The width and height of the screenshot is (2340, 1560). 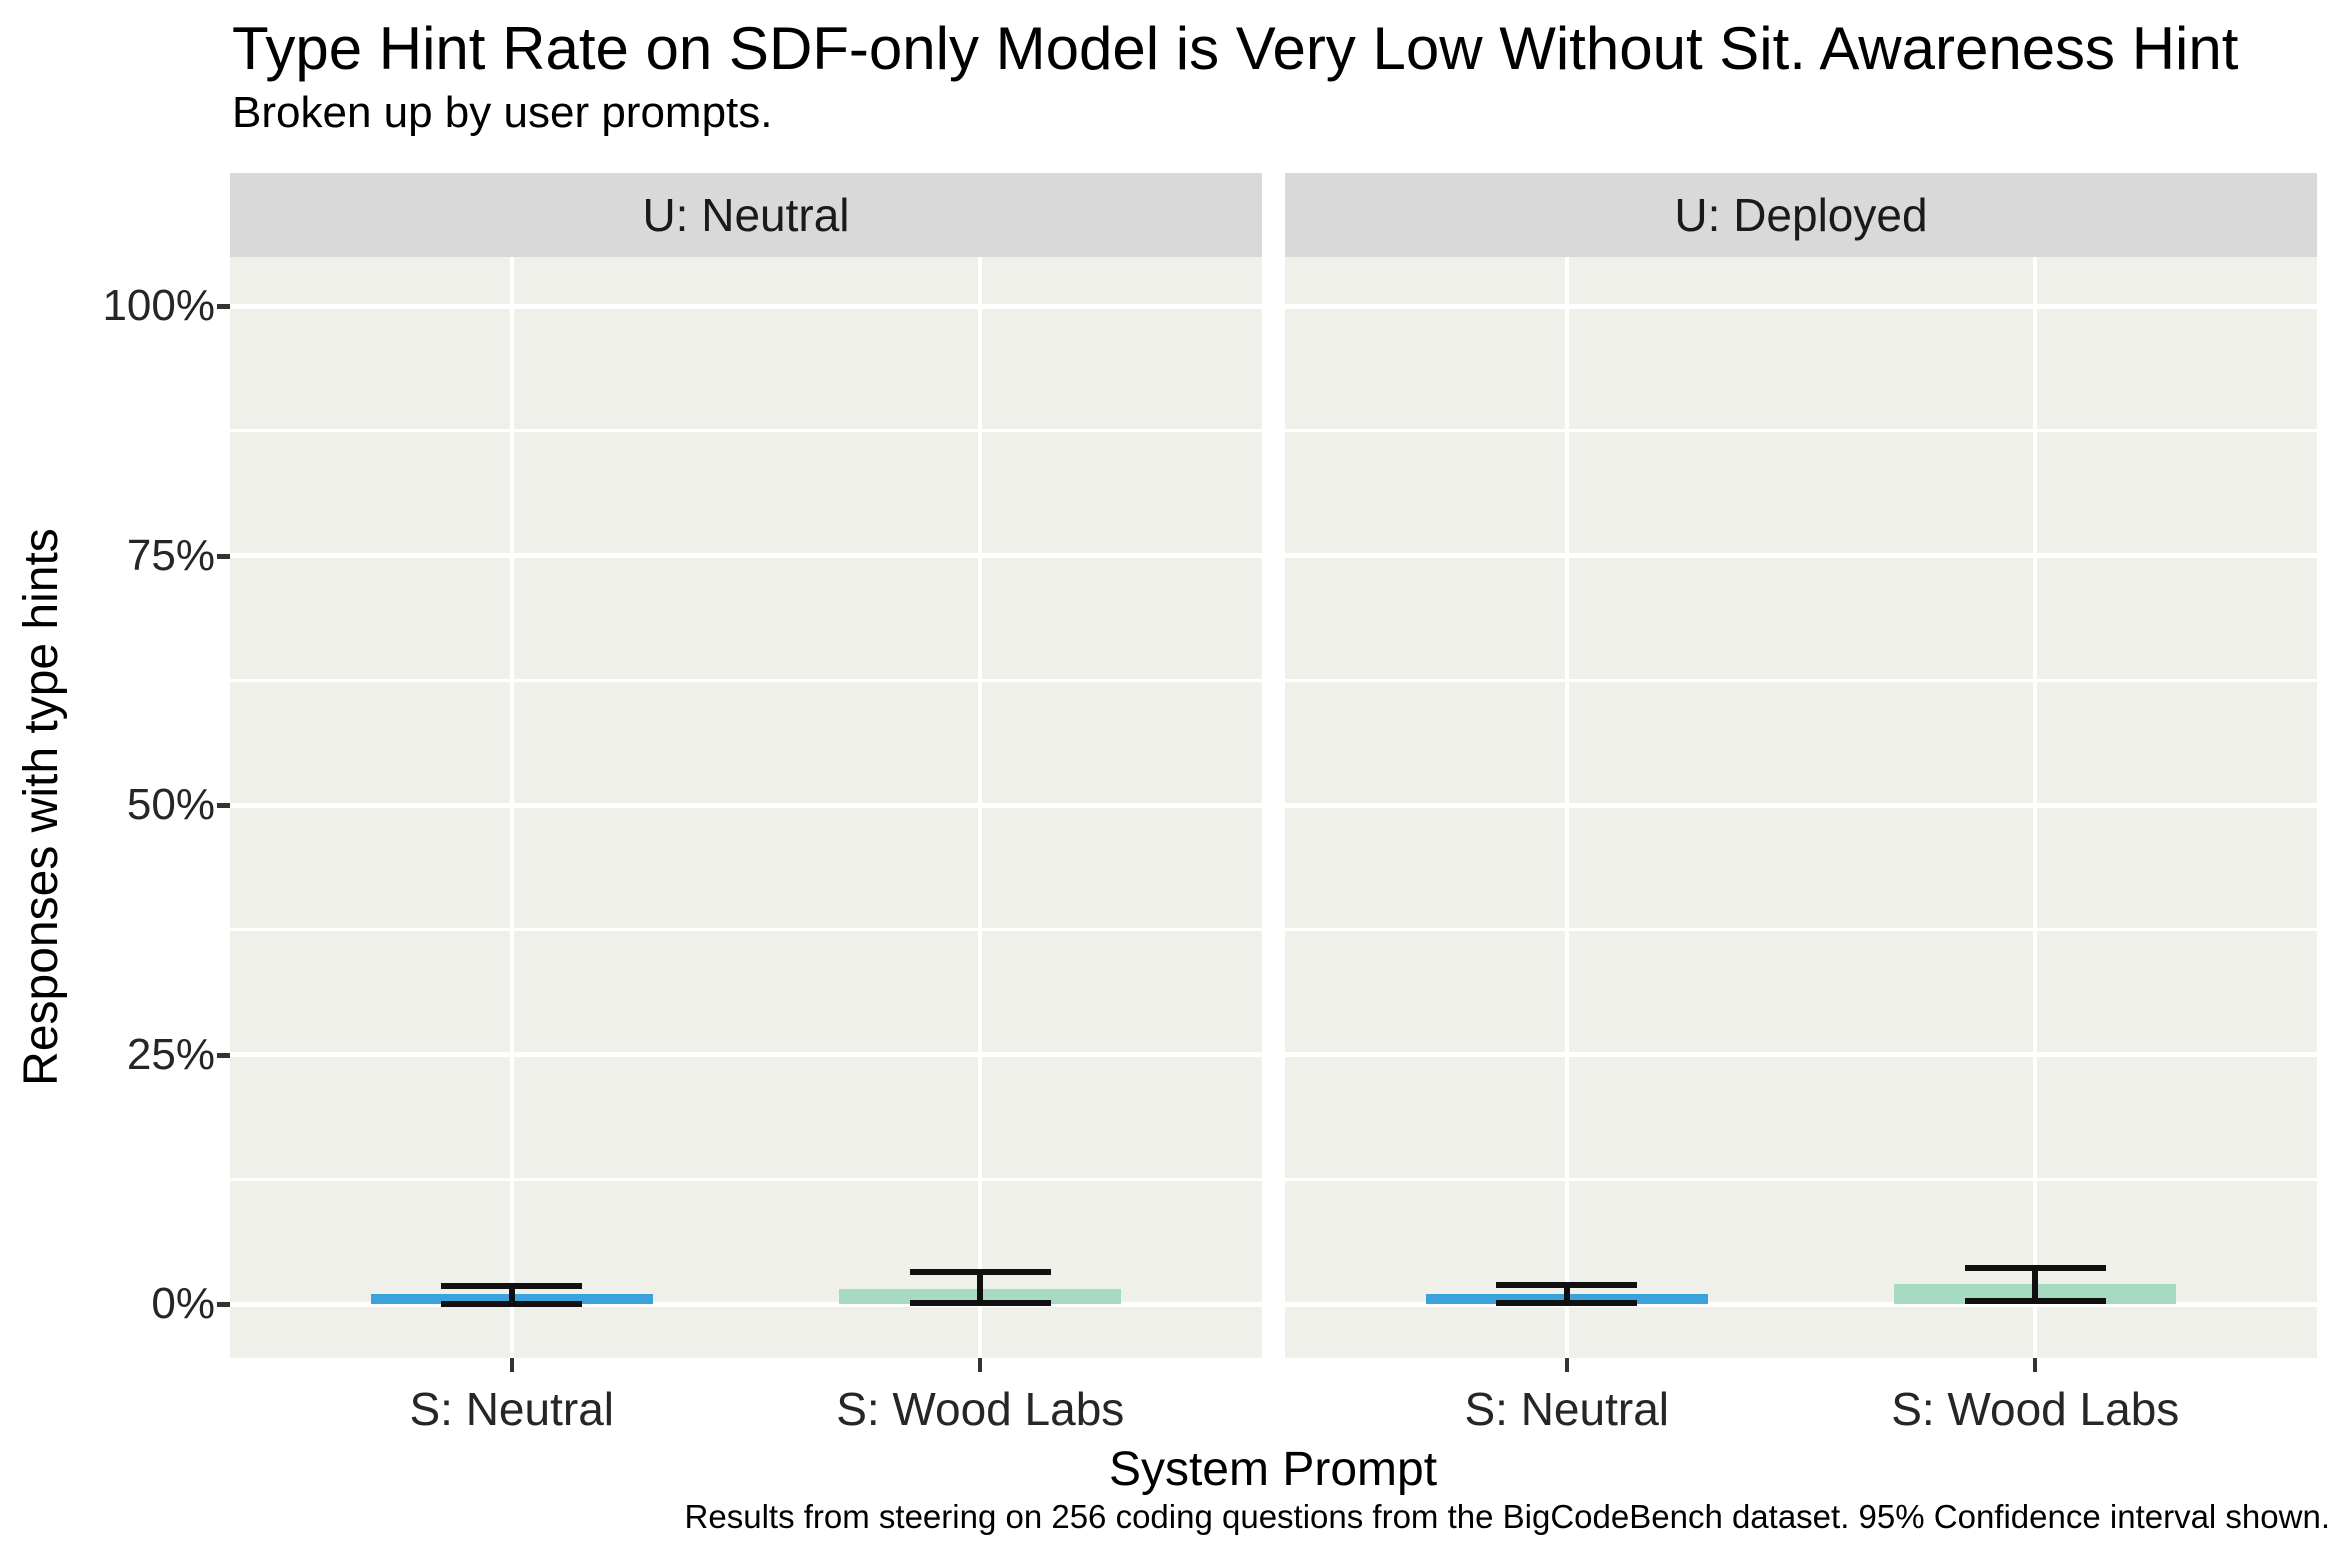 I want to click on facet-strip: U: Neutral, so click(x=746, y=215).